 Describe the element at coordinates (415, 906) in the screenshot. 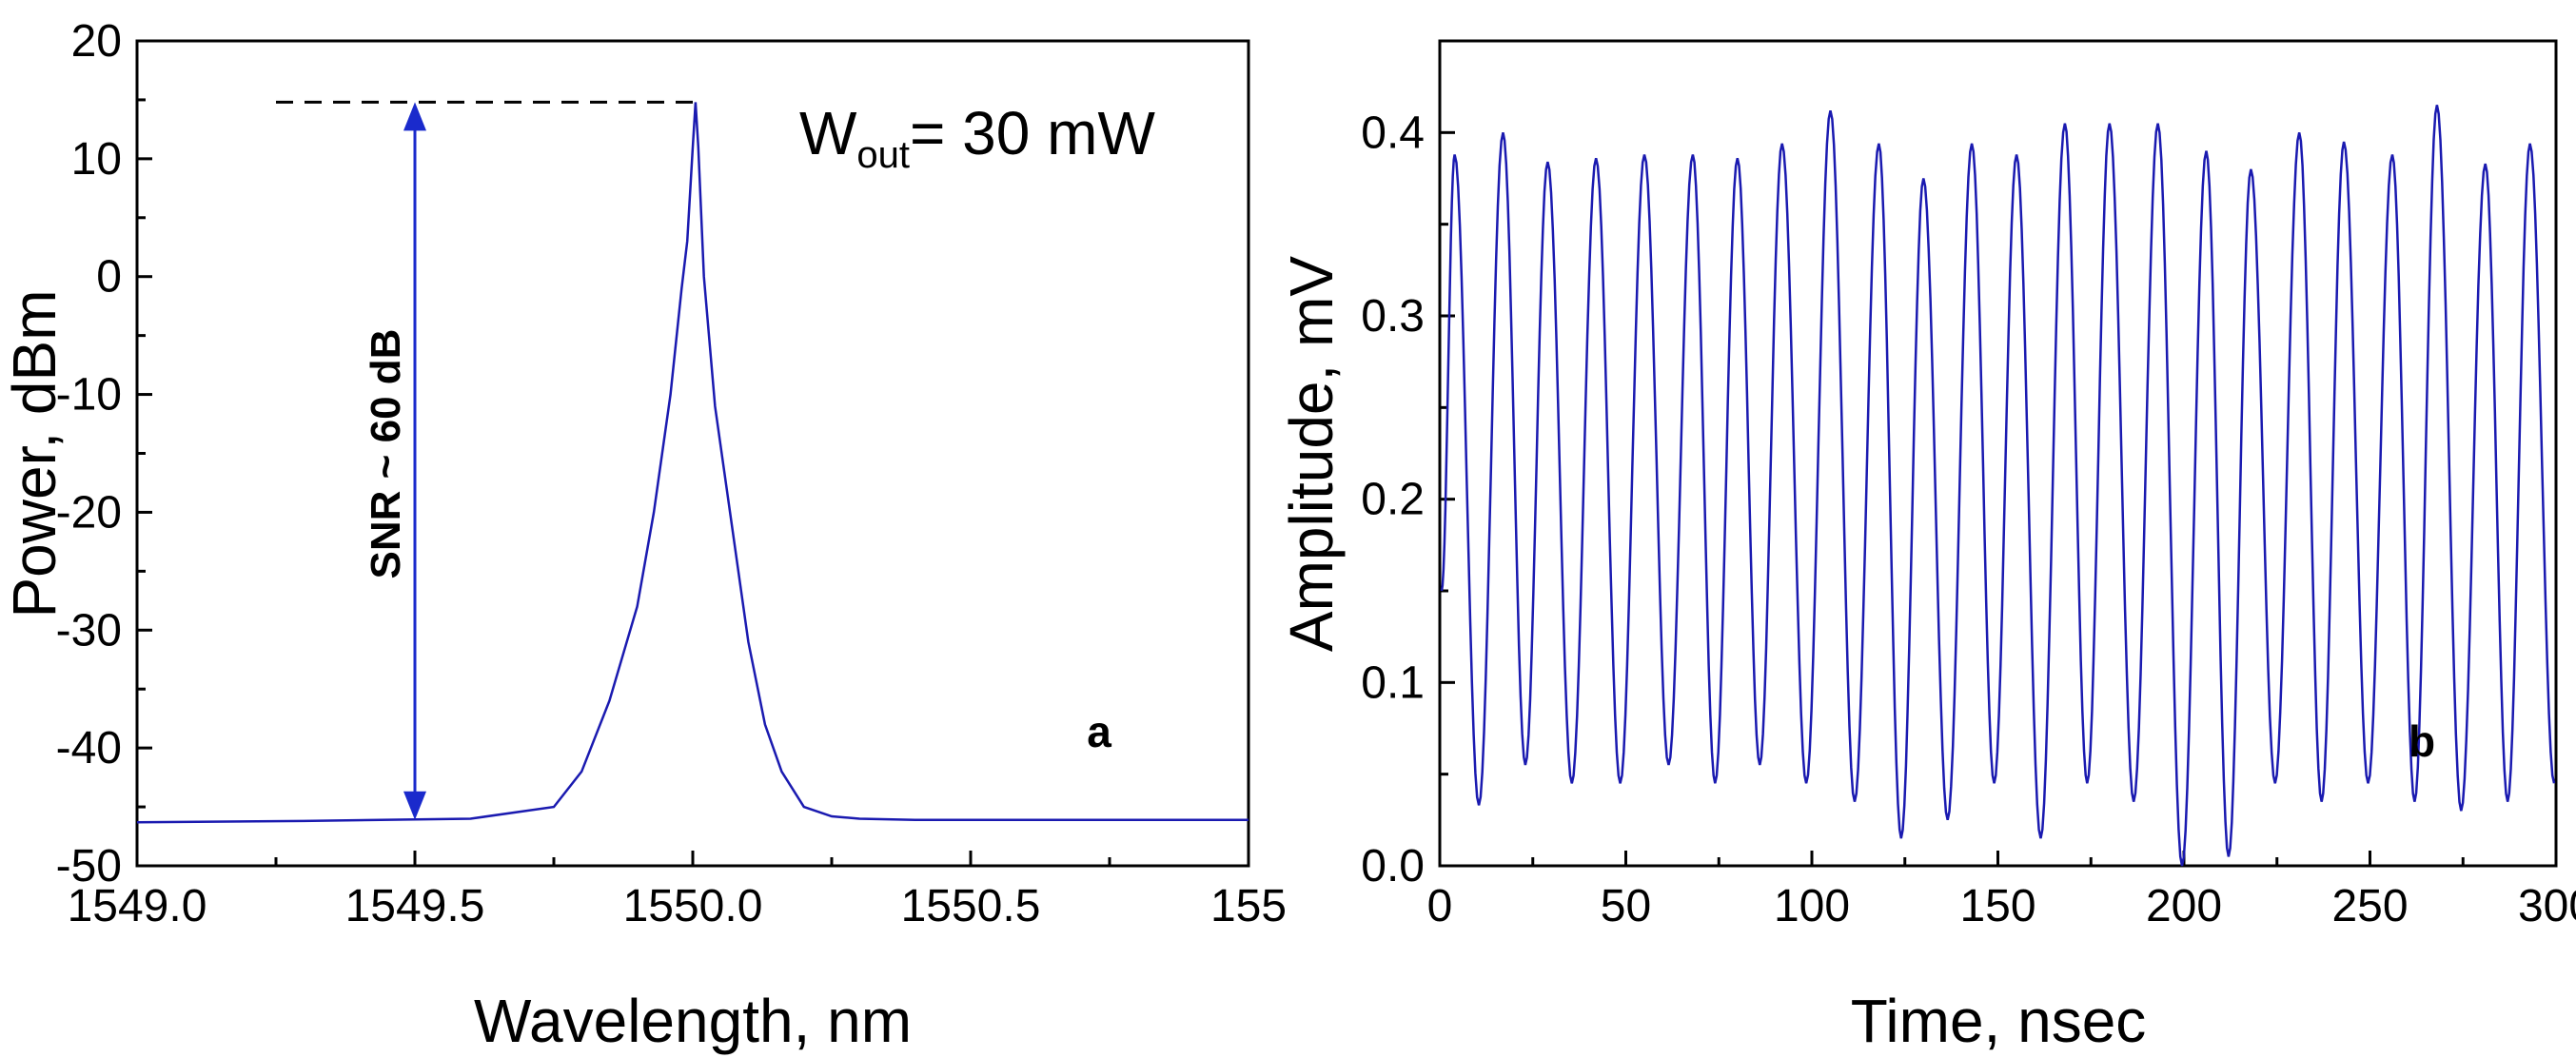

I see `panel-a-x-tick-label: 1549.5` at that location.